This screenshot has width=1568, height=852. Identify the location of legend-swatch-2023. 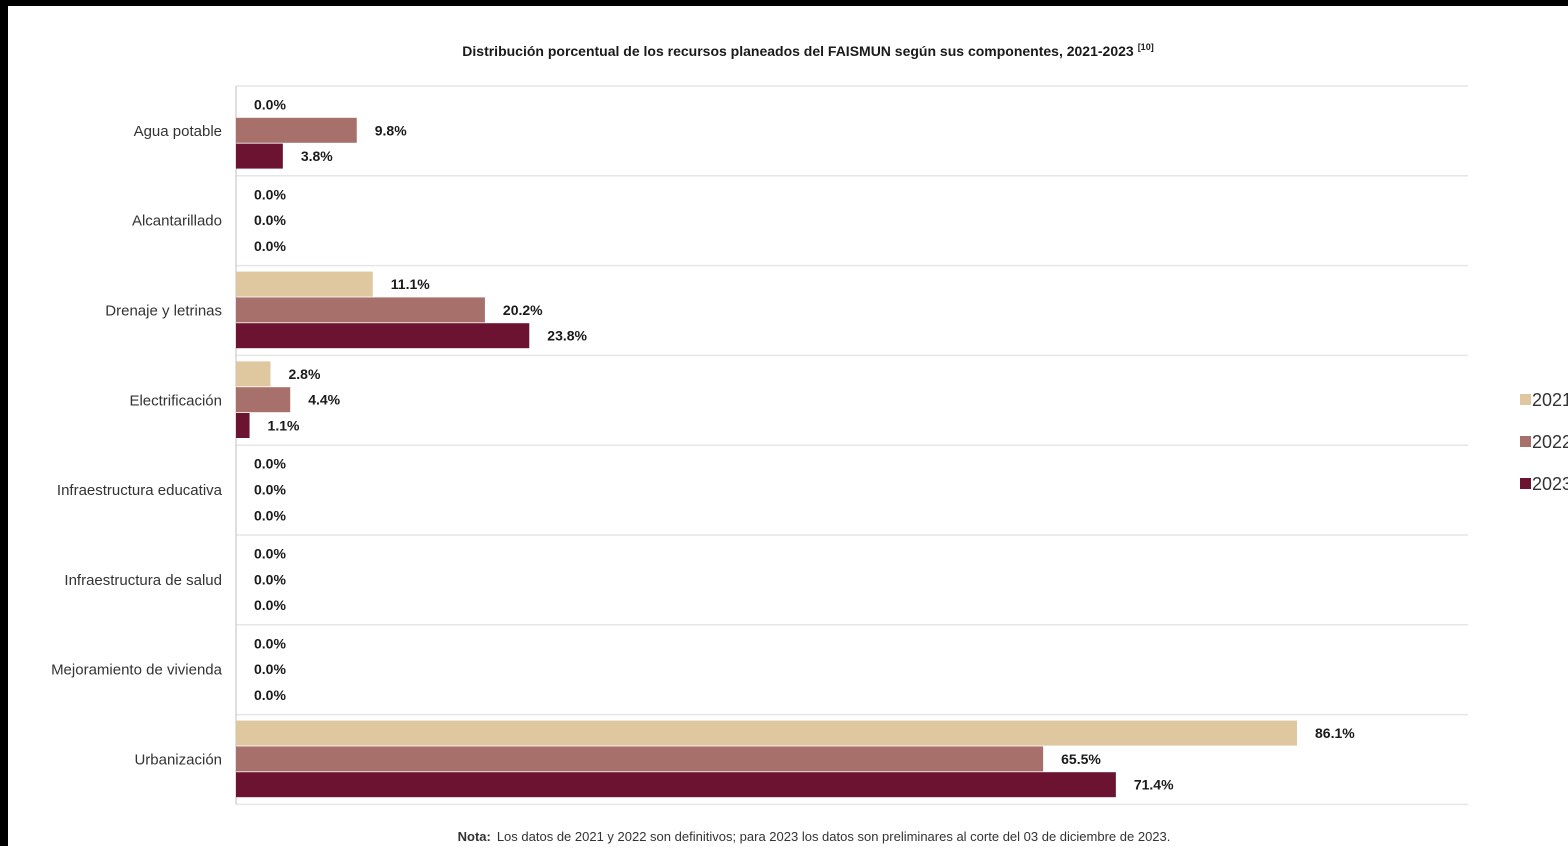
(1525, 483).